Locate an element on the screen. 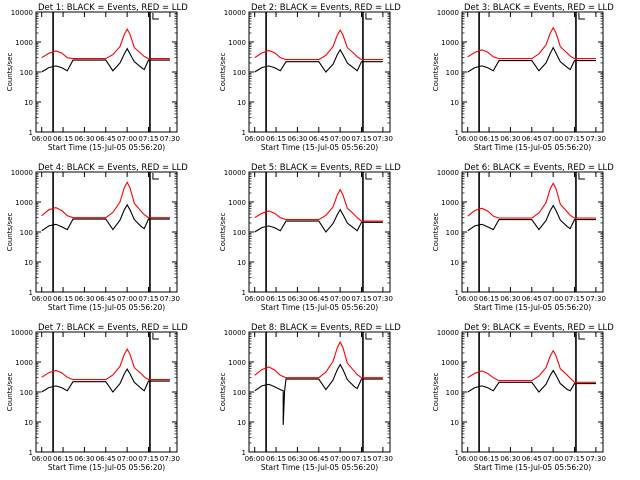 The image size is (640, 480). chart-title: Det 8: BLACK = Events, RED = LLD is located at coordinates (326, 328).